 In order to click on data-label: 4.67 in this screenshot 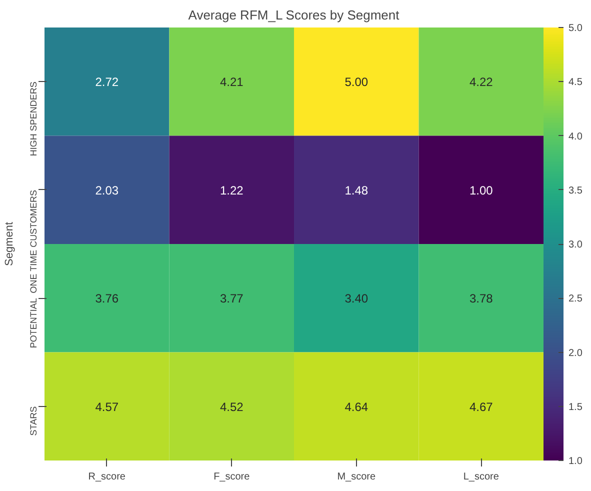, I will do `click(481, 407)`.